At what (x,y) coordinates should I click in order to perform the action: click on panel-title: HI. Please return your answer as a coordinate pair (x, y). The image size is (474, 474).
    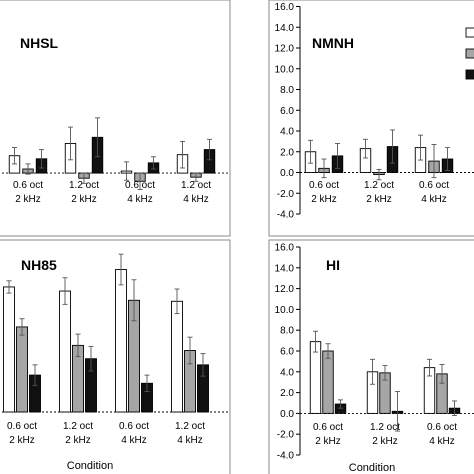
    Looking at the image, I should click on (333, 265).